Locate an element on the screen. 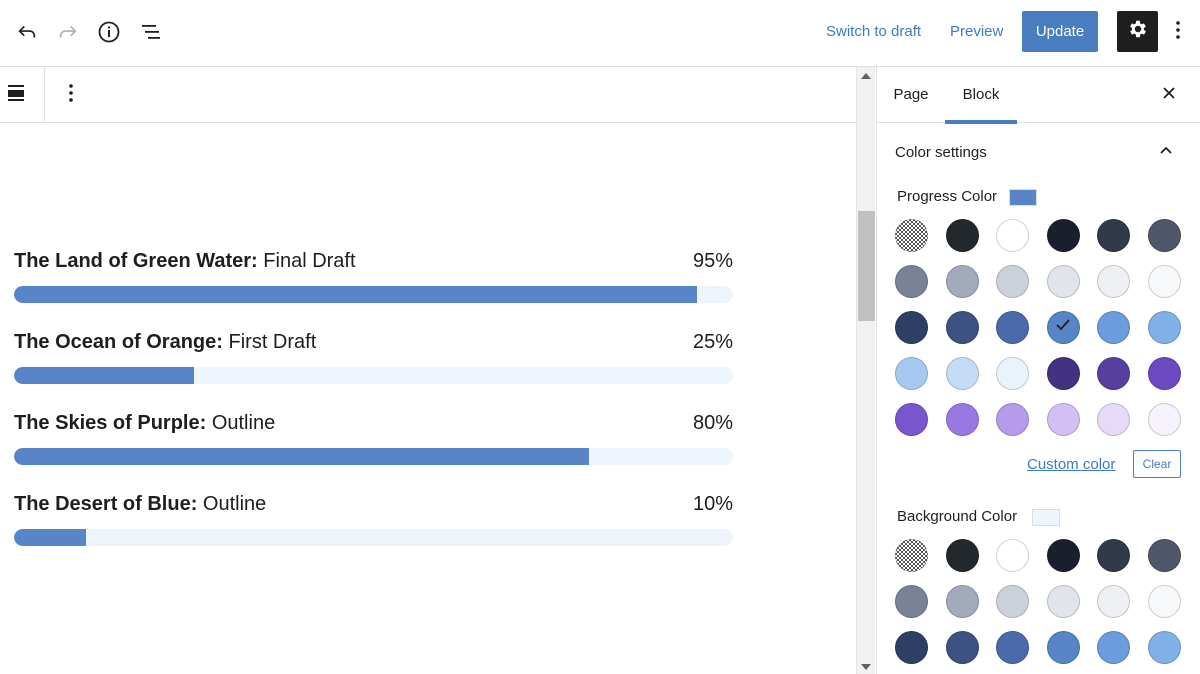  progress-bar-title: The Desert of Blue: Outline is located at coordinates (140, 504).